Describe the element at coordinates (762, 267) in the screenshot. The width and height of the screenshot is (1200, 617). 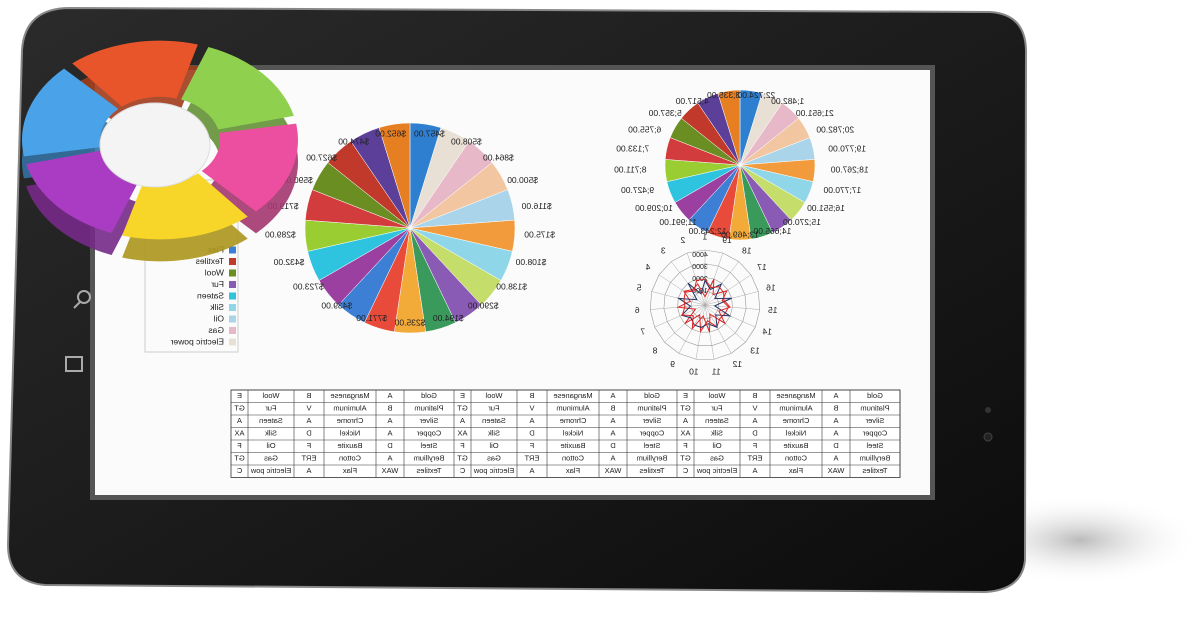
I see `radar-label: 17` at that location.